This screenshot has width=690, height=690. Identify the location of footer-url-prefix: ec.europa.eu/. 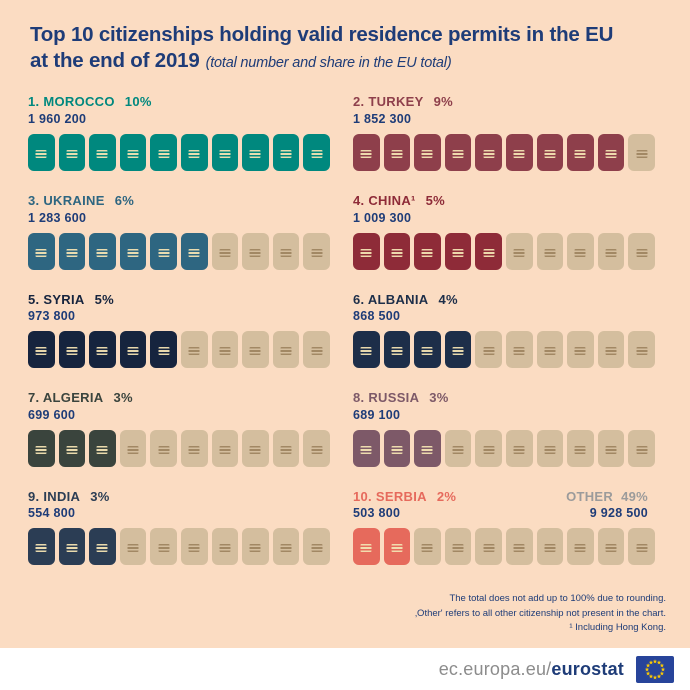
(495, 668).